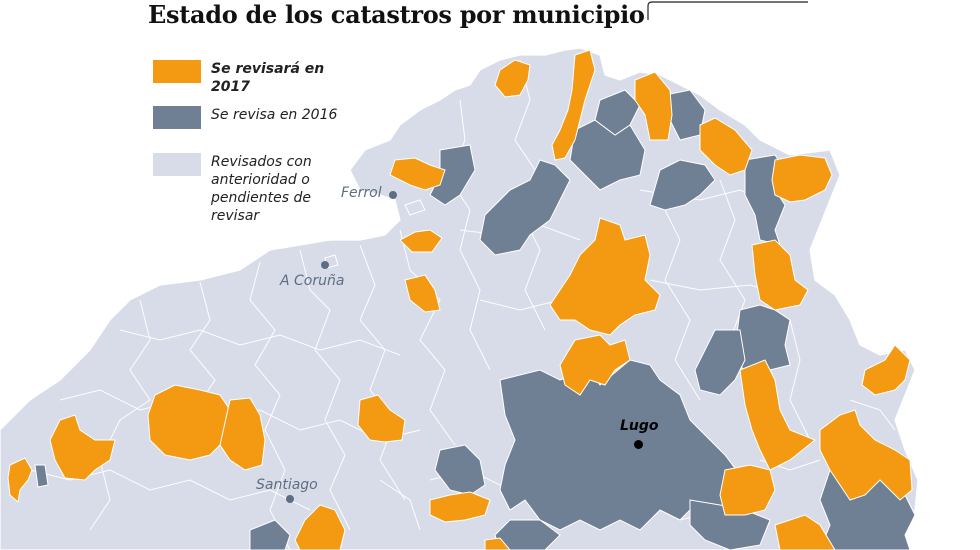  Describe the element at coordinates (177, 117) in the screenshot. I see `legend-swatch-slate` at that location.